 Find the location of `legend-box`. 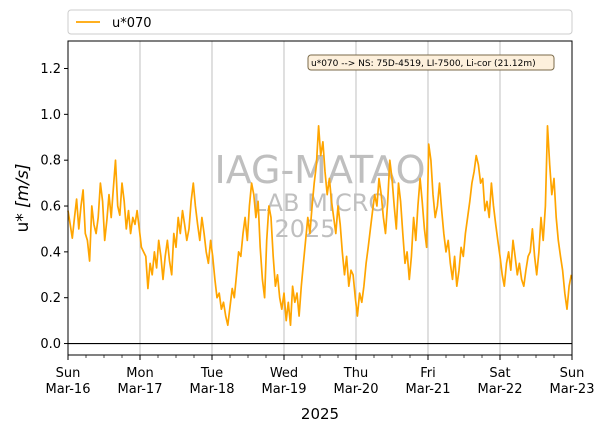

legend-box is located at coordinates (320, 22).